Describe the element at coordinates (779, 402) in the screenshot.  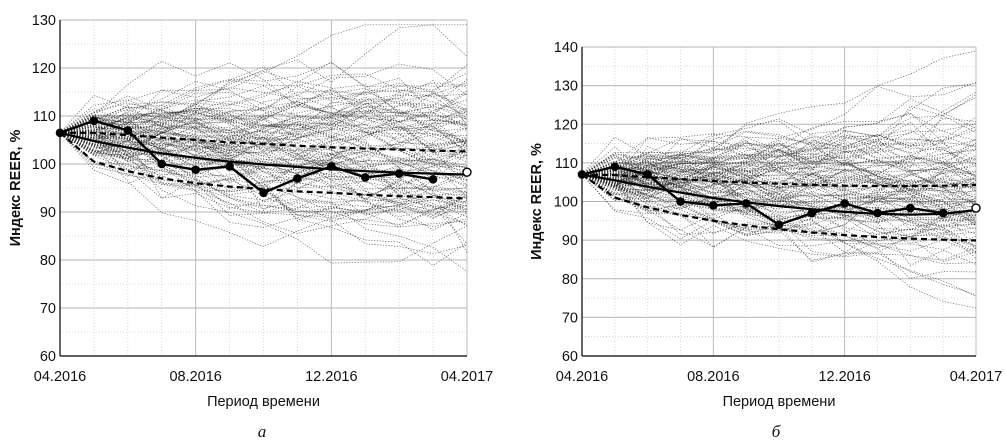
I see `x-axis-title: Период времени` at that location.